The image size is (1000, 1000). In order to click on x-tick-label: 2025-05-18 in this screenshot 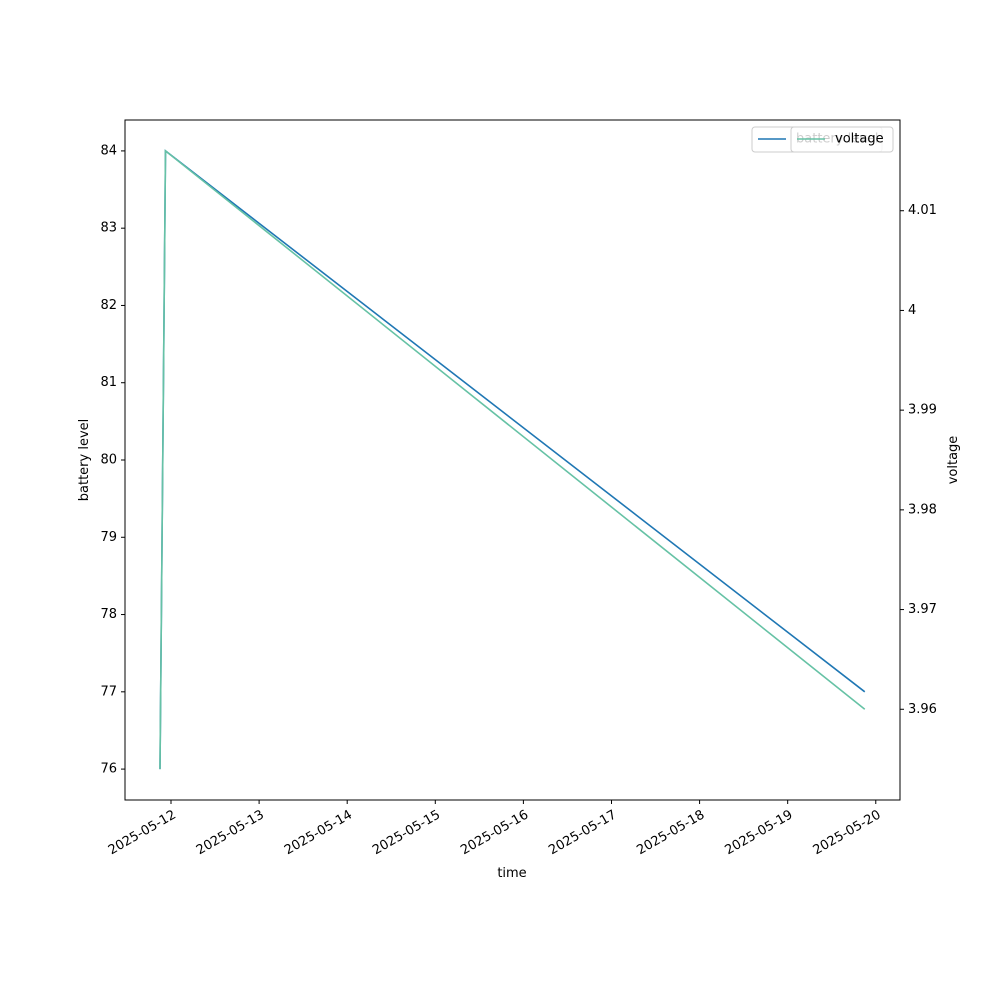, I will do `click(670, 833)`.